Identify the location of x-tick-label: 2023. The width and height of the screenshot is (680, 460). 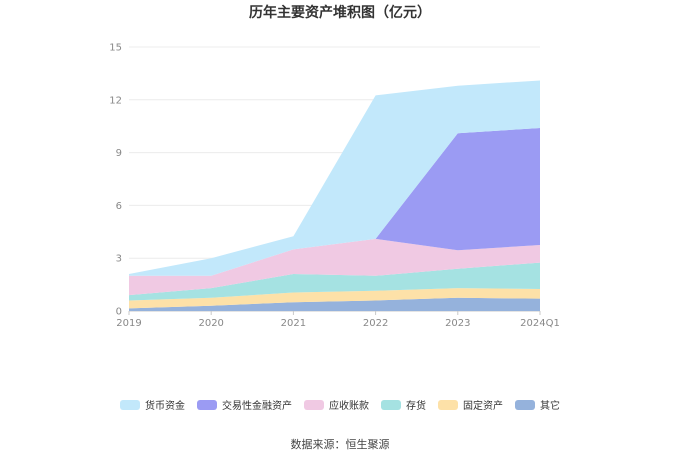
(457, 323).